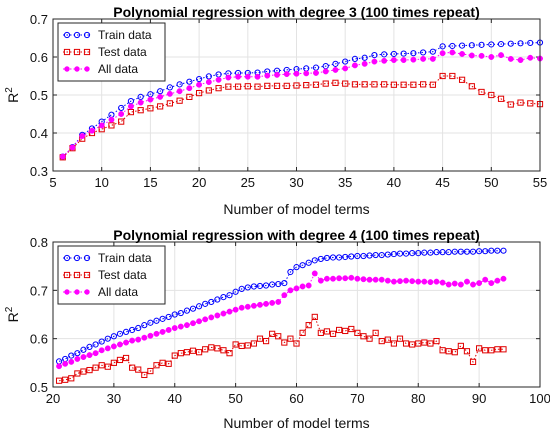 This screenshot has height=436, width=550. I want to click on y-tick-label: 0.6, so click(39, 57).